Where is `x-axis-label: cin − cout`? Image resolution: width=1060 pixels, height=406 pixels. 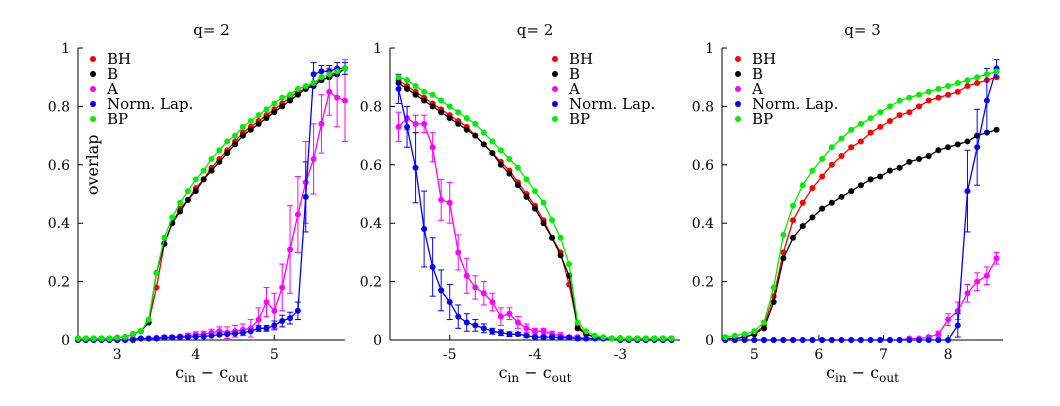
x-axis-label: cin − cout is located at coordinates (535, 374).